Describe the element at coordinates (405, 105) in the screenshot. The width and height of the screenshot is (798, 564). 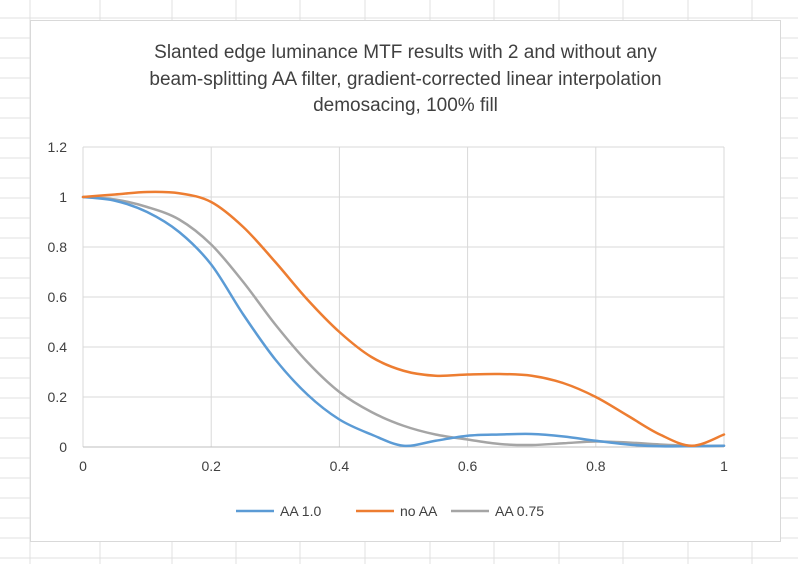
I see `chart-title-line-3: demosacing, 100% fill` at that location.